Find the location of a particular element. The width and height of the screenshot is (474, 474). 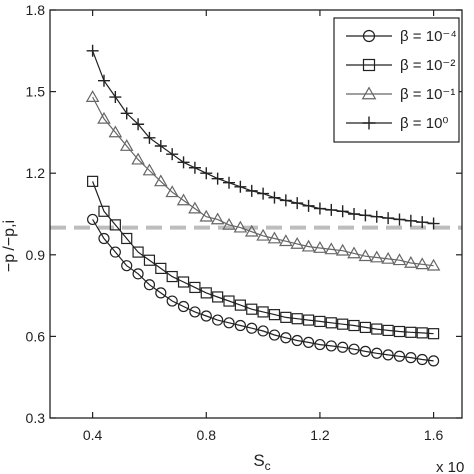

y-tick-label: 1.2 is located at coordinates (36, 173).